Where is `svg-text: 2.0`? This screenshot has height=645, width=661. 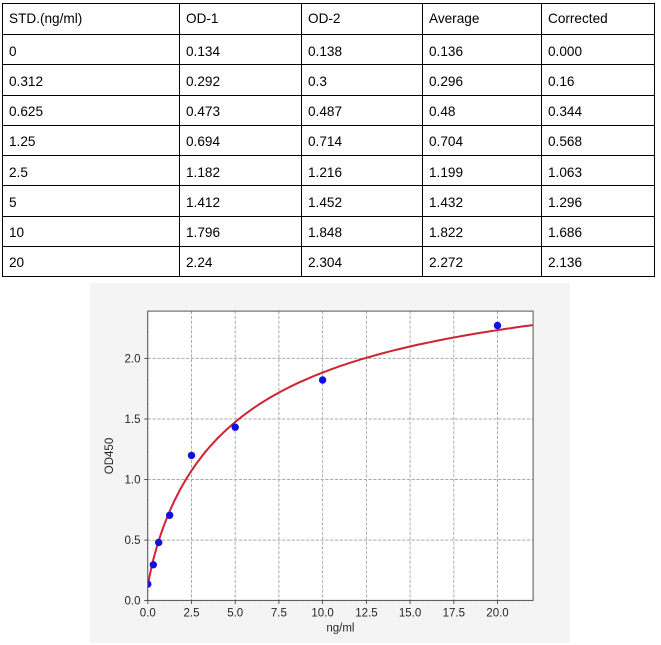 svg-text: 2.0 is located at coordinates (133, 360).